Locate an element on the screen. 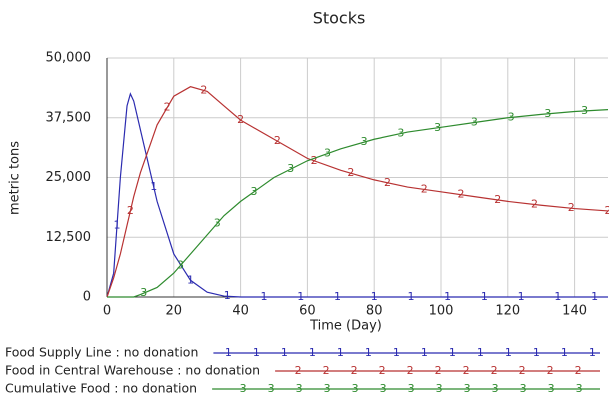 This screenshot has height=417, width=609. x-tick-label: 100 is located at coordinates (441, 311).